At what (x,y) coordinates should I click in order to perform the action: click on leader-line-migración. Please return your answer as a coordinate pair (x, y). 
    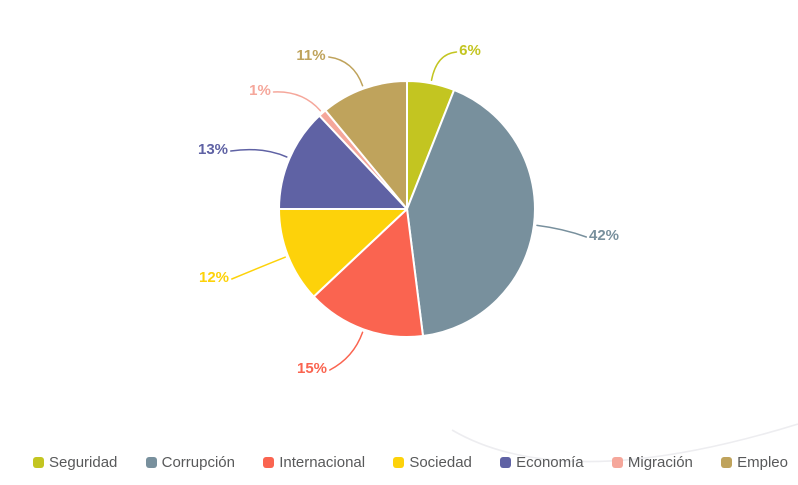
    Looking at the image, I should click on (297, 101).